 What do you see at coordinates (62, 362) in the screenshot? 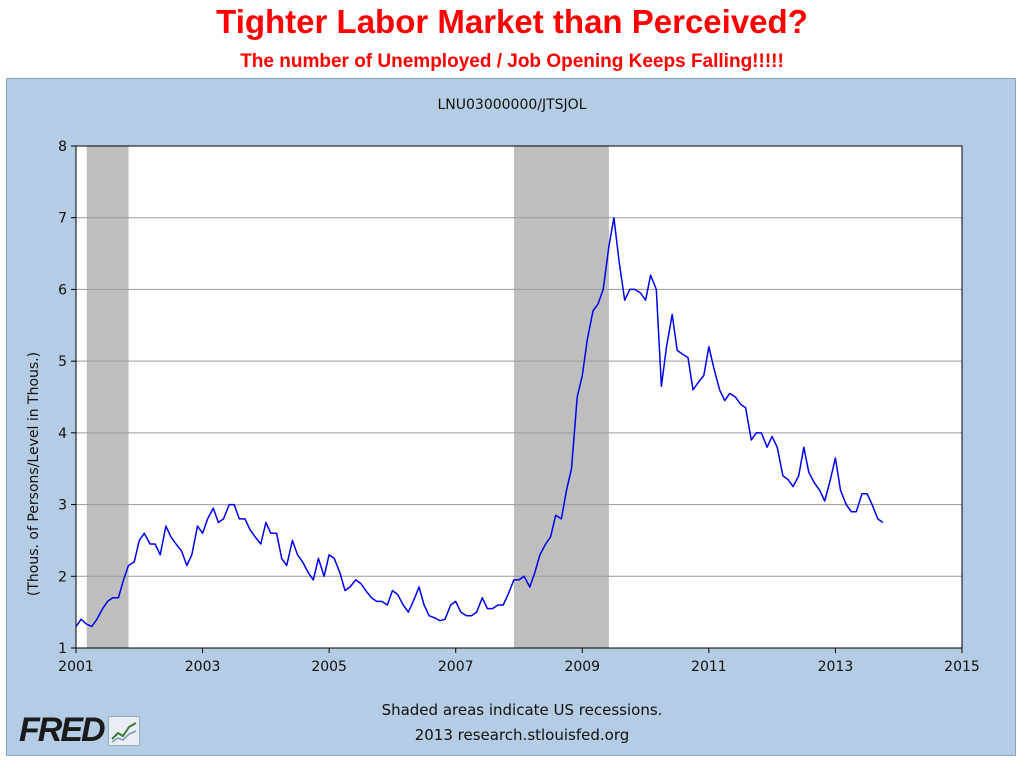
I see `y-tick-label-5: 5` at bounding box center [62, 362].